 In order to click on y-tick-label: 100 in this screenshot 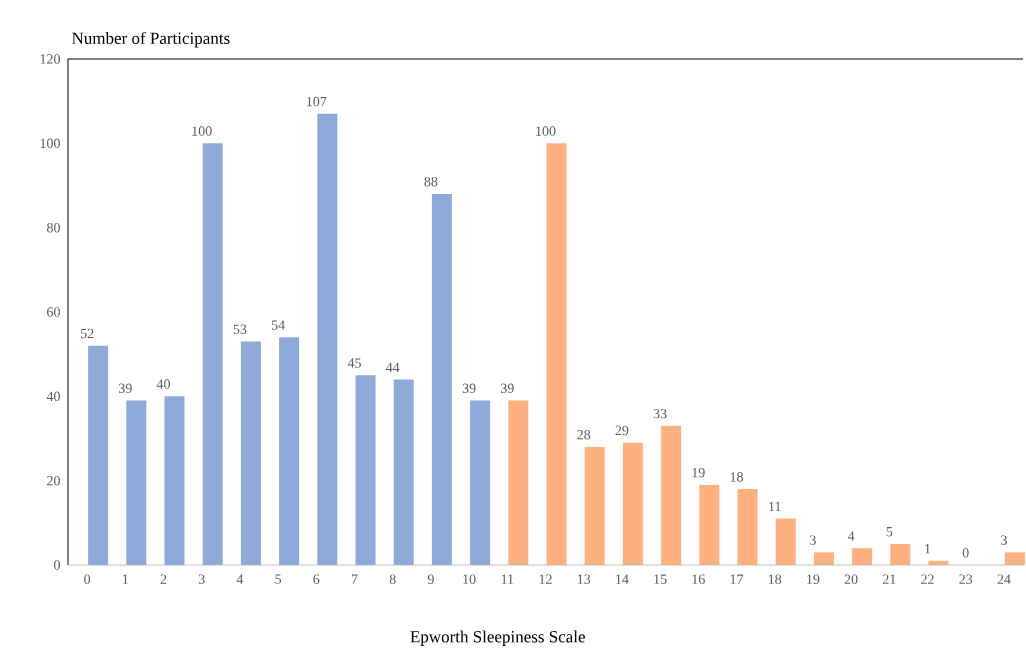, I will do `click(50, 143)`.